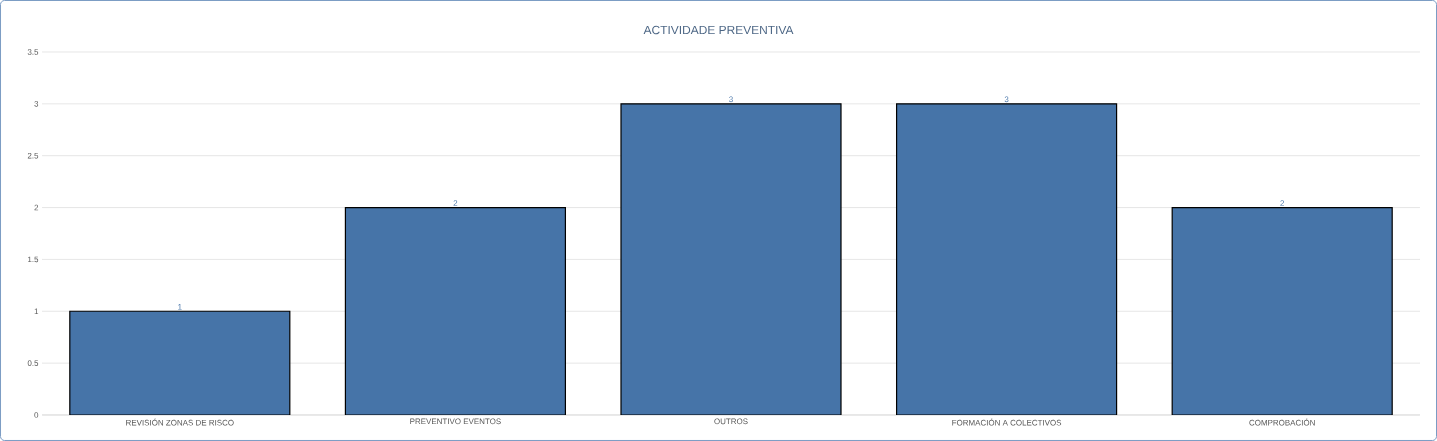  I want to click on chart-title: ACTIVIDADE PREVENTIVA, so click(718, 30).